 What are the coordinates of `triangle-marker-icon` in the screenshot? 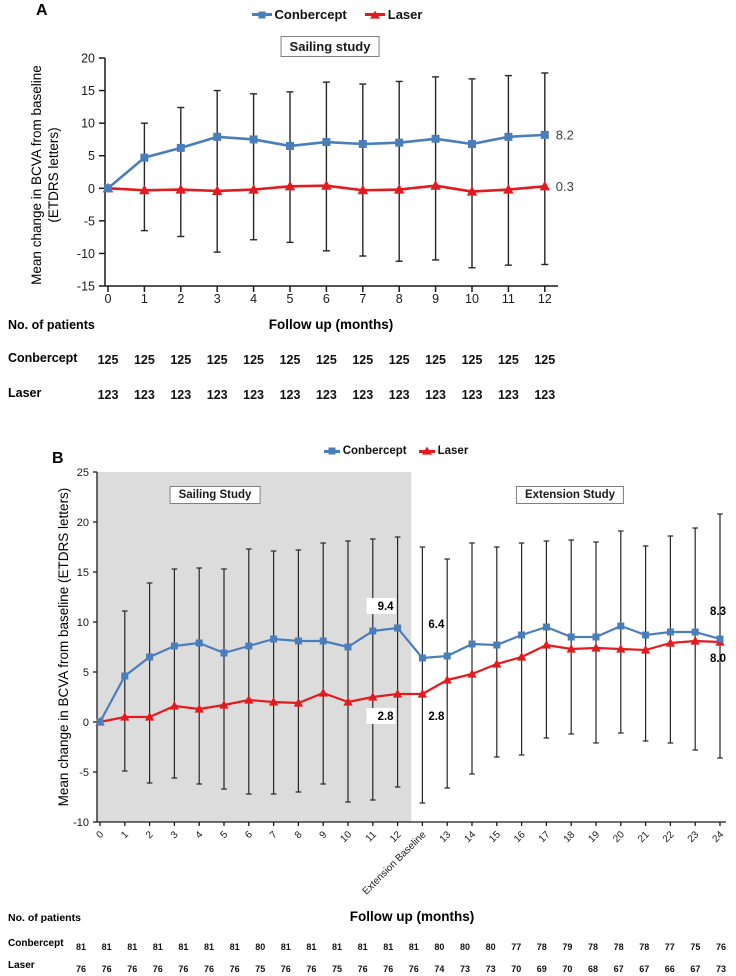 It's located at (426, 450).